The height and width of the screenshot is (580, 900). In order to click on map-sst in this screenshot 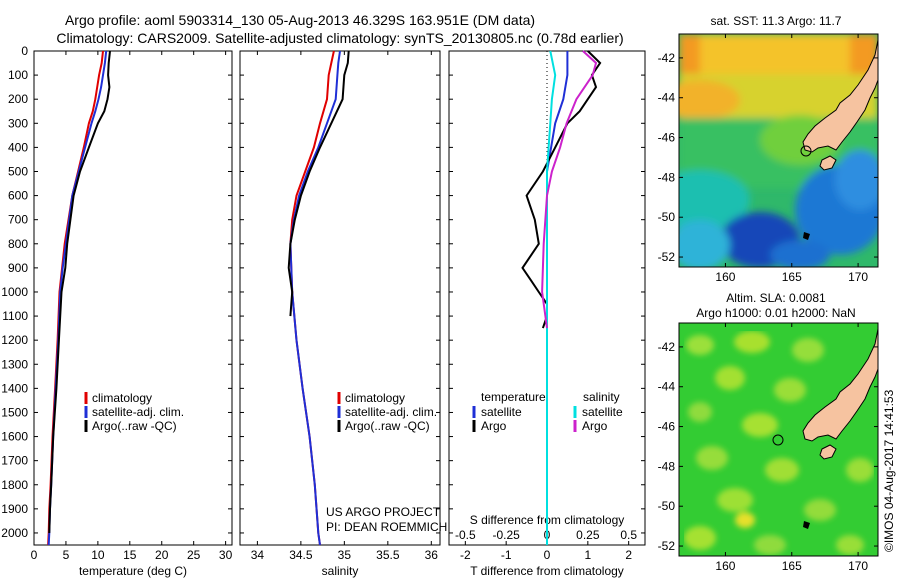, I will do `click(778, 150)`.